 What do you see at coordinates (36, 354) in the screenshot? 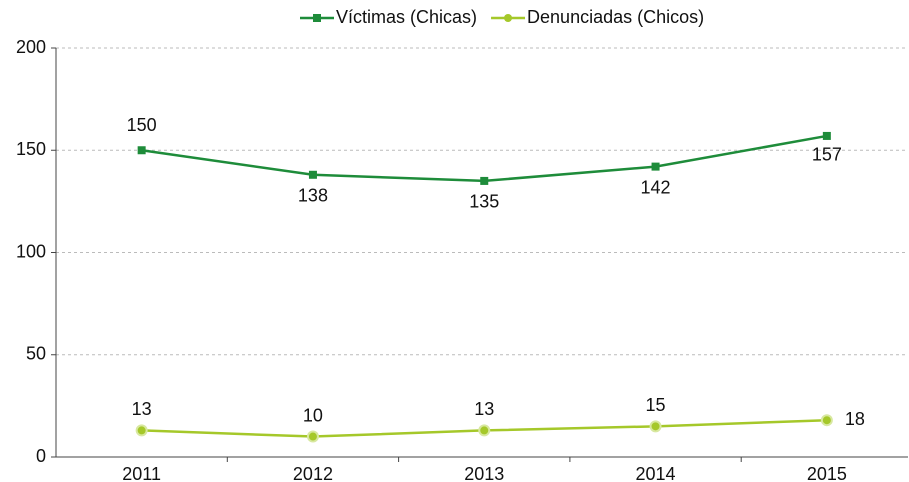
I see `y-tick-label: 50` at bounding box center [36, 354].